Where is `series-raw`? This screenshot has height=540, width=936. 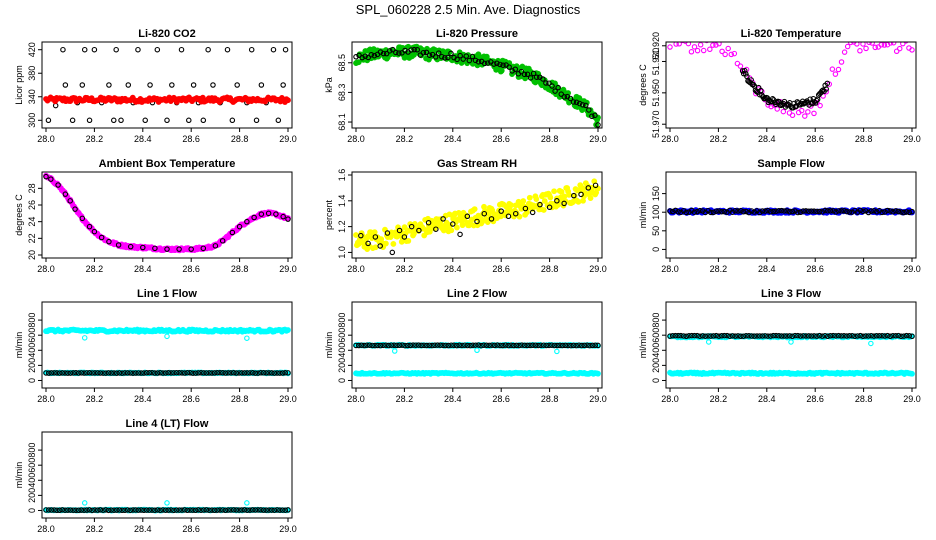
series-raw is located at coordinates (167, 99).